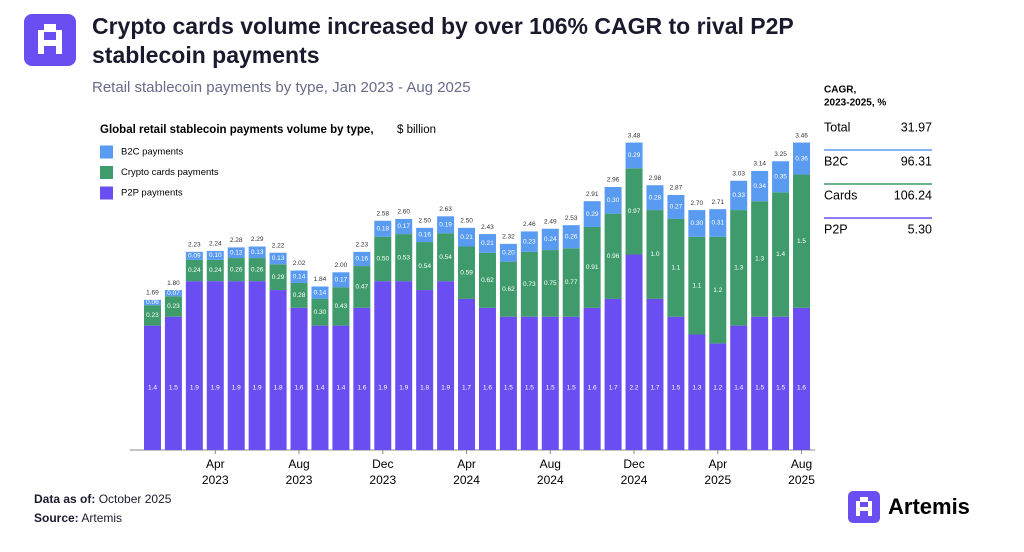 The width and height of the screenshot is (1024, 552). I want to click on data-label: 0.21, so click(487, 243).